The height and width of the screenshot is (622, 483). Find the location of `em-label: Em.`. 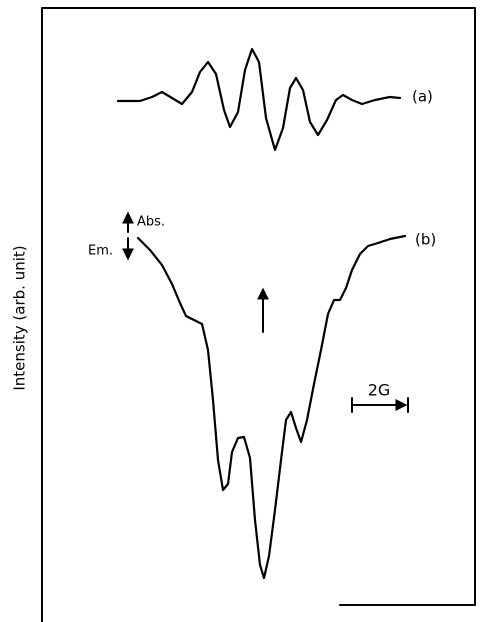

em-label: Em. is located at coordinates (100, 251).